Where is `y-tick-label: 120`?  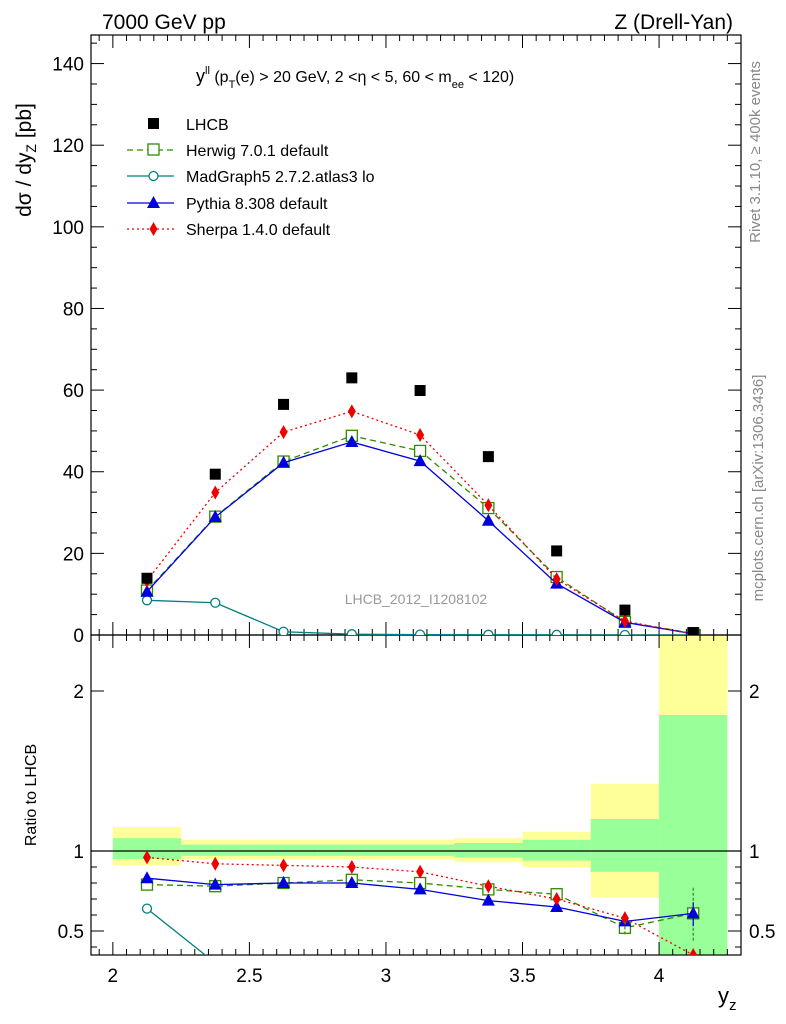
y-tick-label: 120 is located at coordinates (68, 146).